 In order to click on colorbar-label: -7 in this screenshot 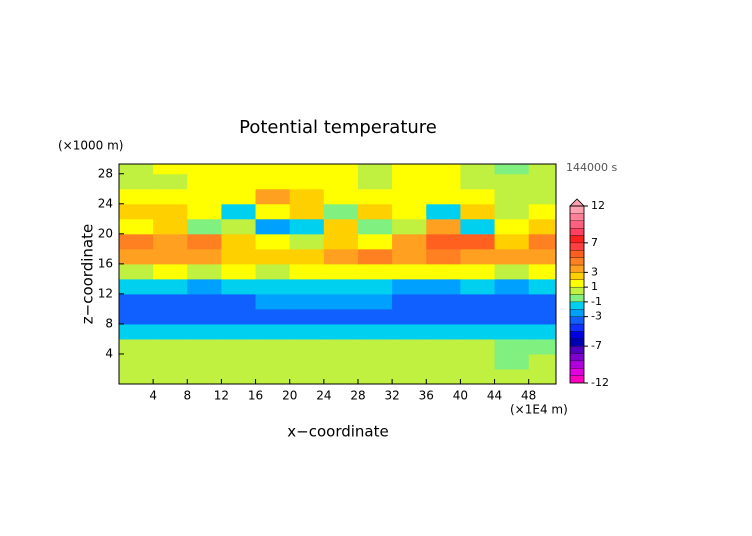, I will do `click(596, 345)`.